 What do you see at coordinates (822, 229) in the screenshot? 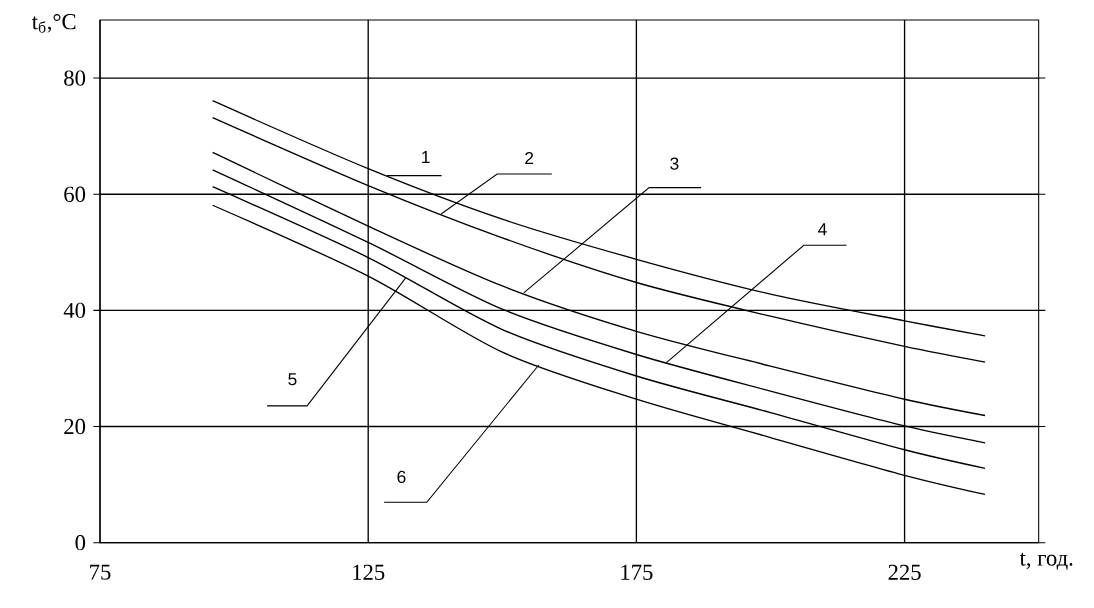
I see `annotation: 4` at bounding box center [822, 229].